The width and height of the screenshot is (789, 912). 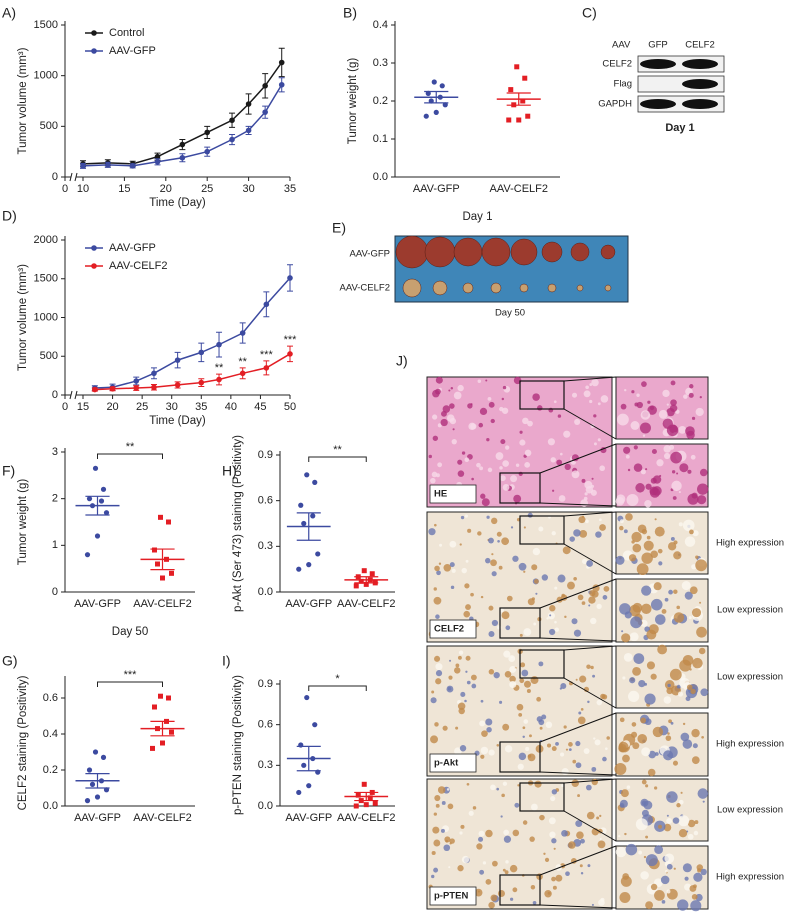 What do you see at coordinates (617, 64) in the screenshot?
I see `blot-row-label: CELF2` at bounding box center [617, 64].